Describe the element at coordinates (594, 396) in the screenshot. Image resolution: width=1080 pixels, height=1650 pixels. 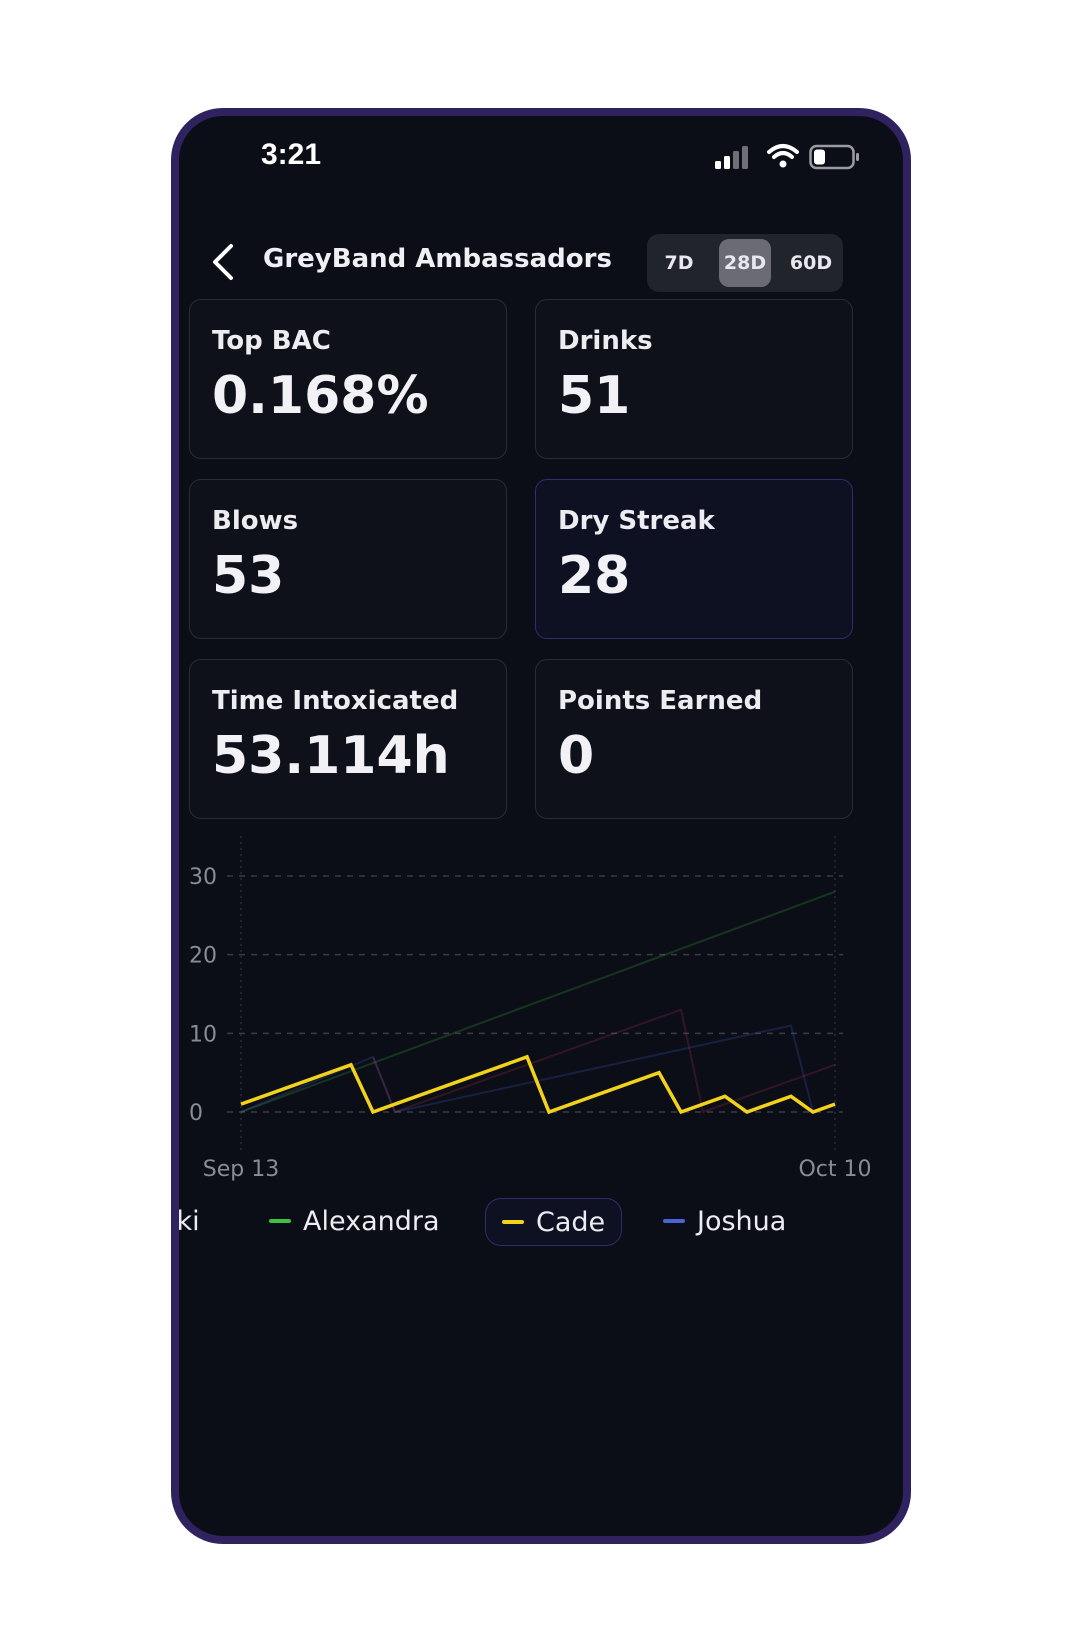
I see `drinks-value: 51` at that location.